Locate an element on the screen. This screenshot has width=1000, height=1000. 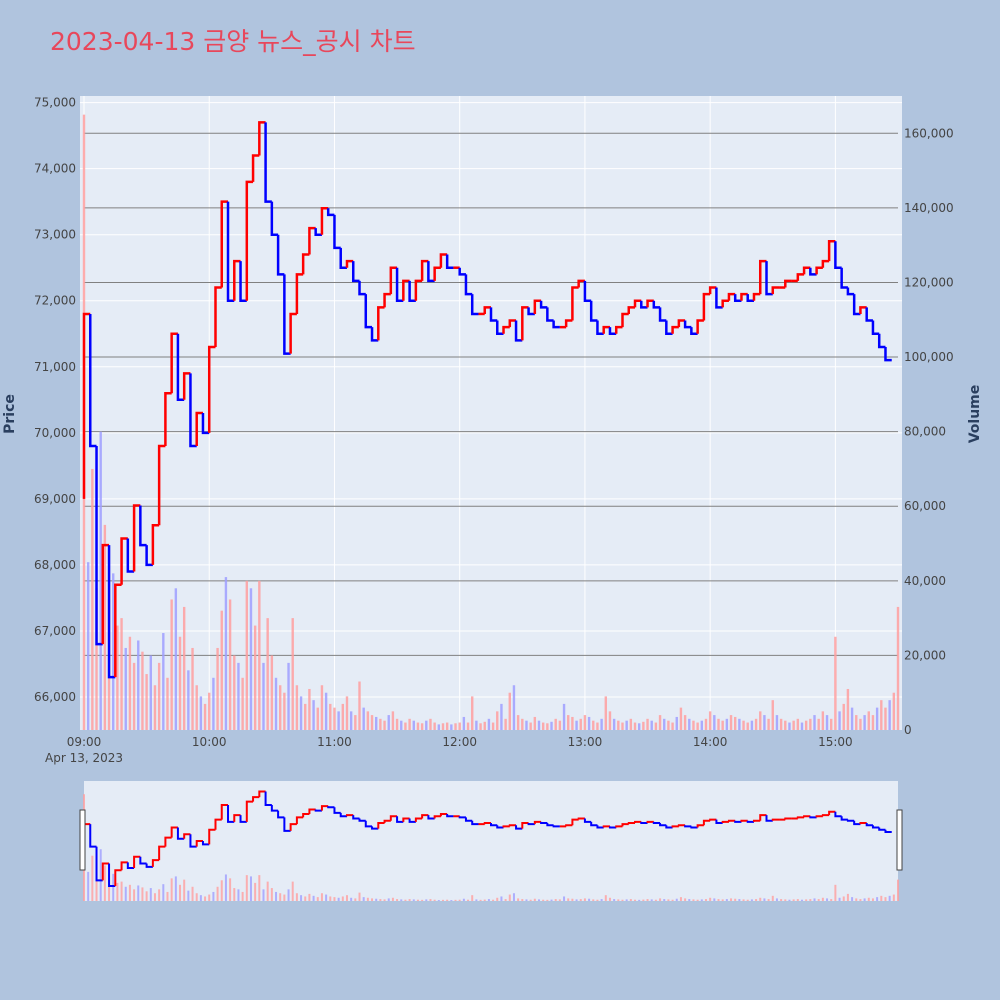
x-axis-date-label: Apr 13, 2023 is located at coordinates (84, 758).